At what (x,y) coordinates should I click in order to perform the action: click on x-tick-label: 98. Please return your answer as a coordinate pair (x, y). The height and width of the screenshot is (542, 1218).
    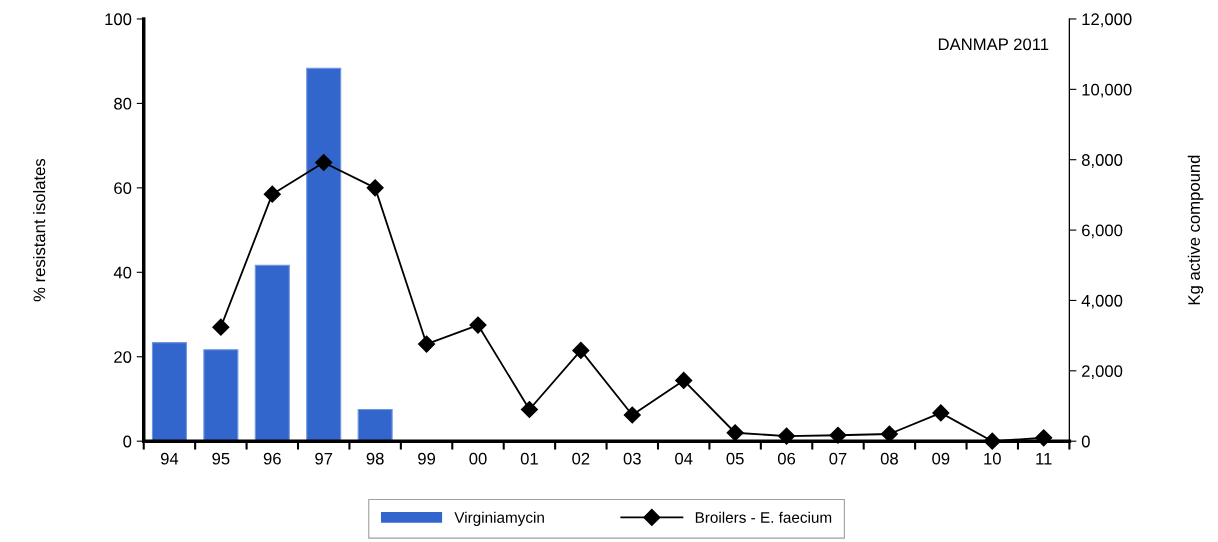
    Looking at the image, I should click on (375, 458).